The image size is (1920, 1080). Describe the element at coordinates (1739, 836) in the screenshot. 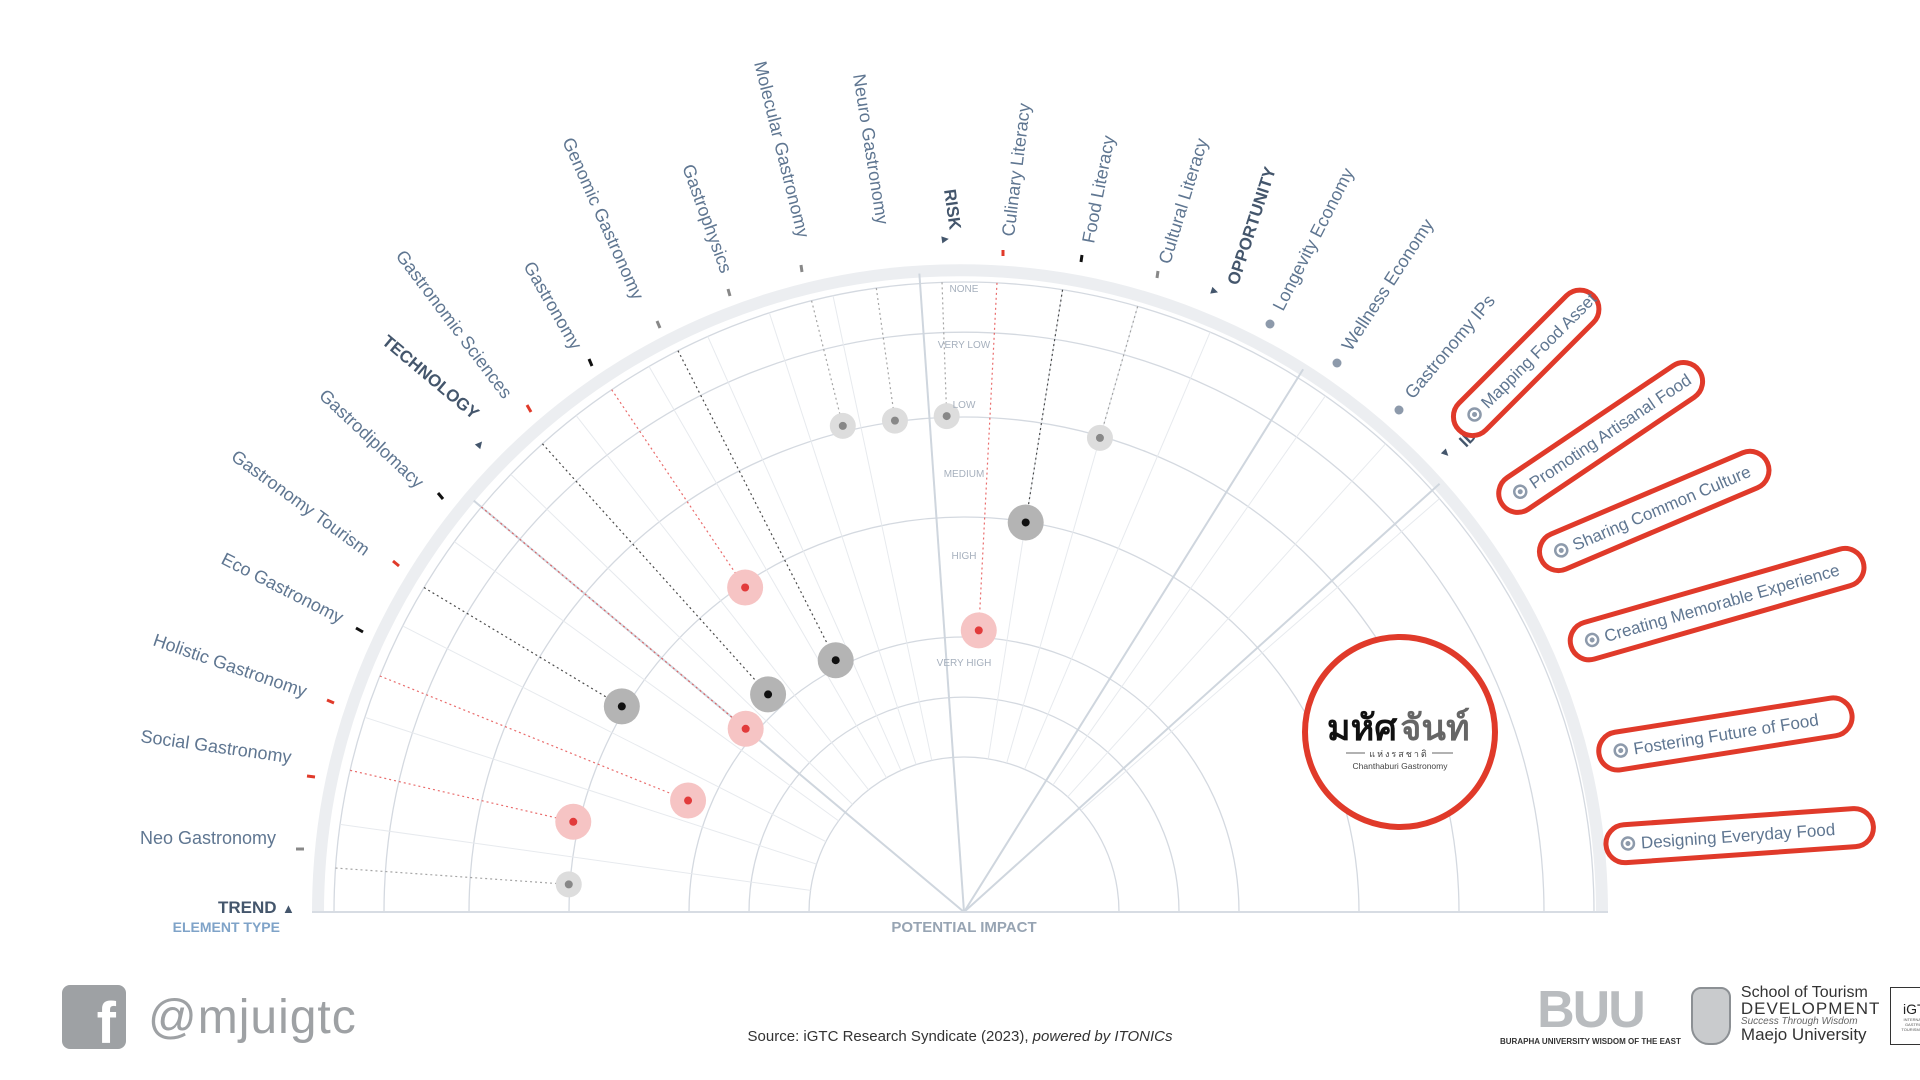

I see `idea-pill-6: Designing Everyday Food` at that location.